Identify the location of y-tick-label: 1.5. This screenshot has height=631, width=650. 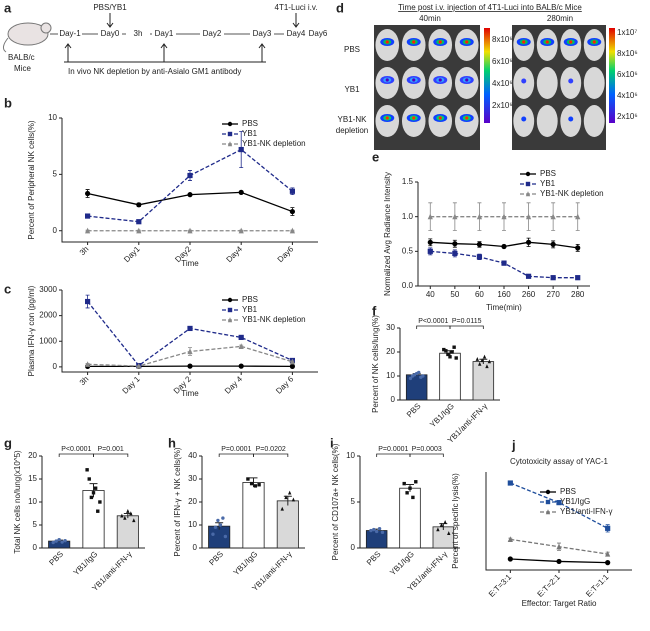
(408, 181).